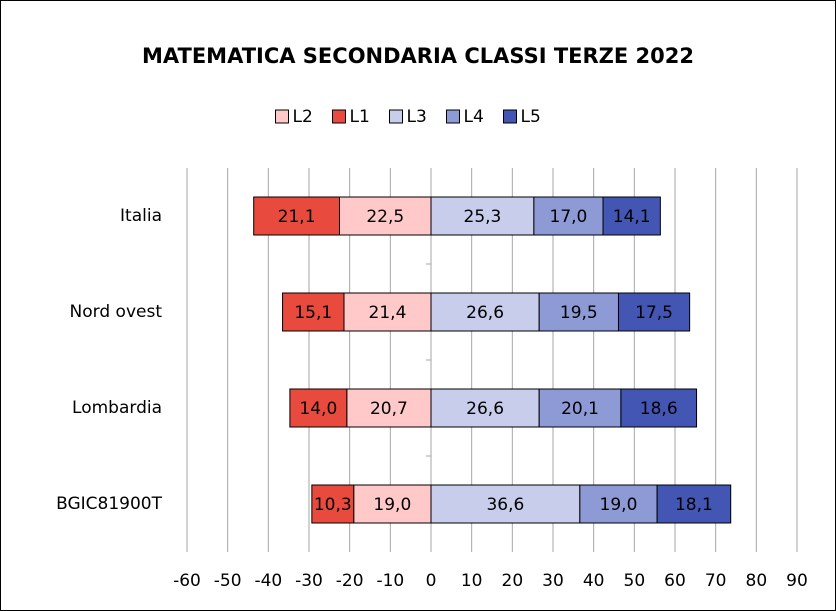 This screenshot has width=836, height=611. I want to click on x-tick-label: 80, so click(757, 581).